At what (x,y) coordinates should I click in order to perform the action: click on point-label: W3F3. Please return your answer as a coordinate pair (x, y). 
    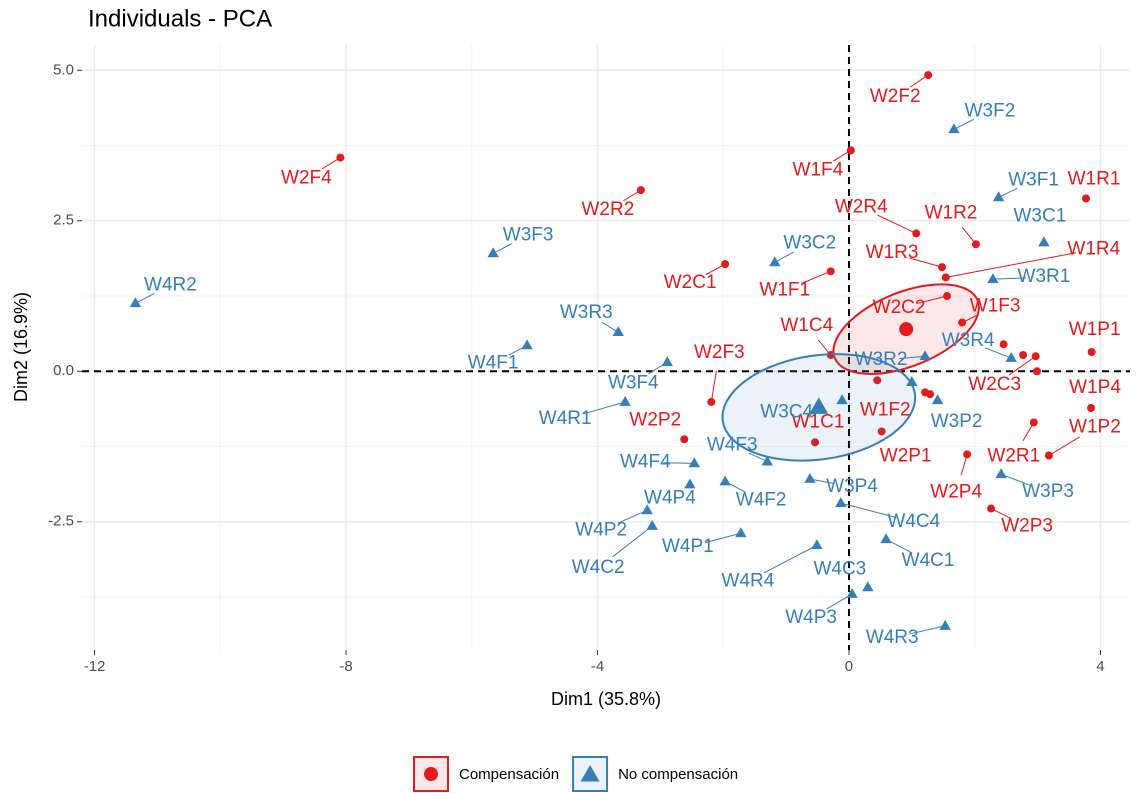
    Looking at the image, I should click on (528, 234).